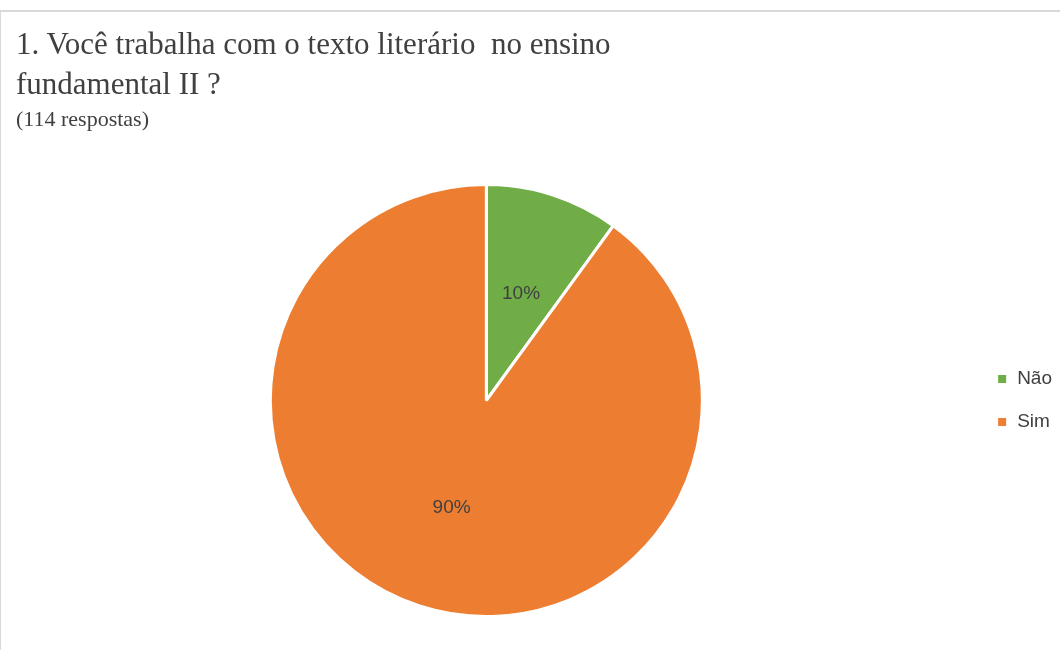  I want to click on data-label: 90%, so click(451, 506).